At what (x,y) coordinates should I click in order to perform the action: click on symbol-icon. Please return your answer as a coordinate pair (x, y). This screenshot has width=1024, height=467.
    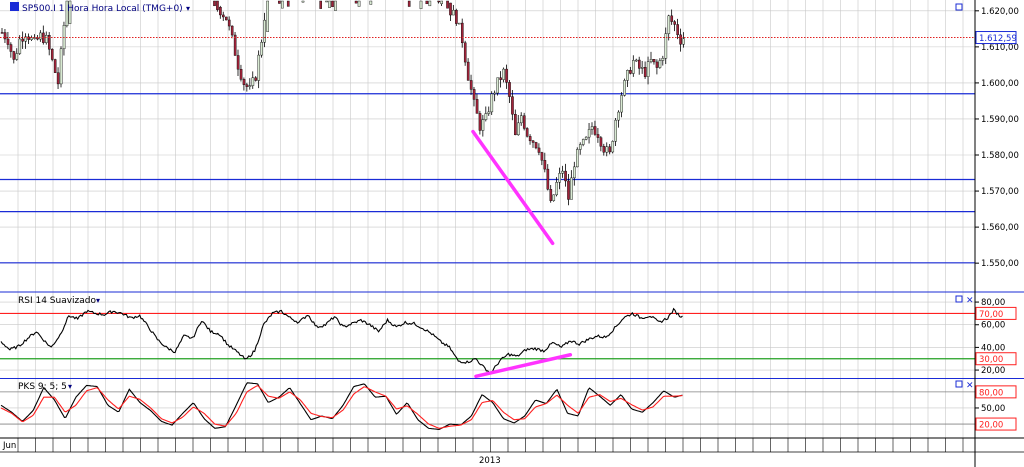
    Looking at the image, I should click on (14, 6).